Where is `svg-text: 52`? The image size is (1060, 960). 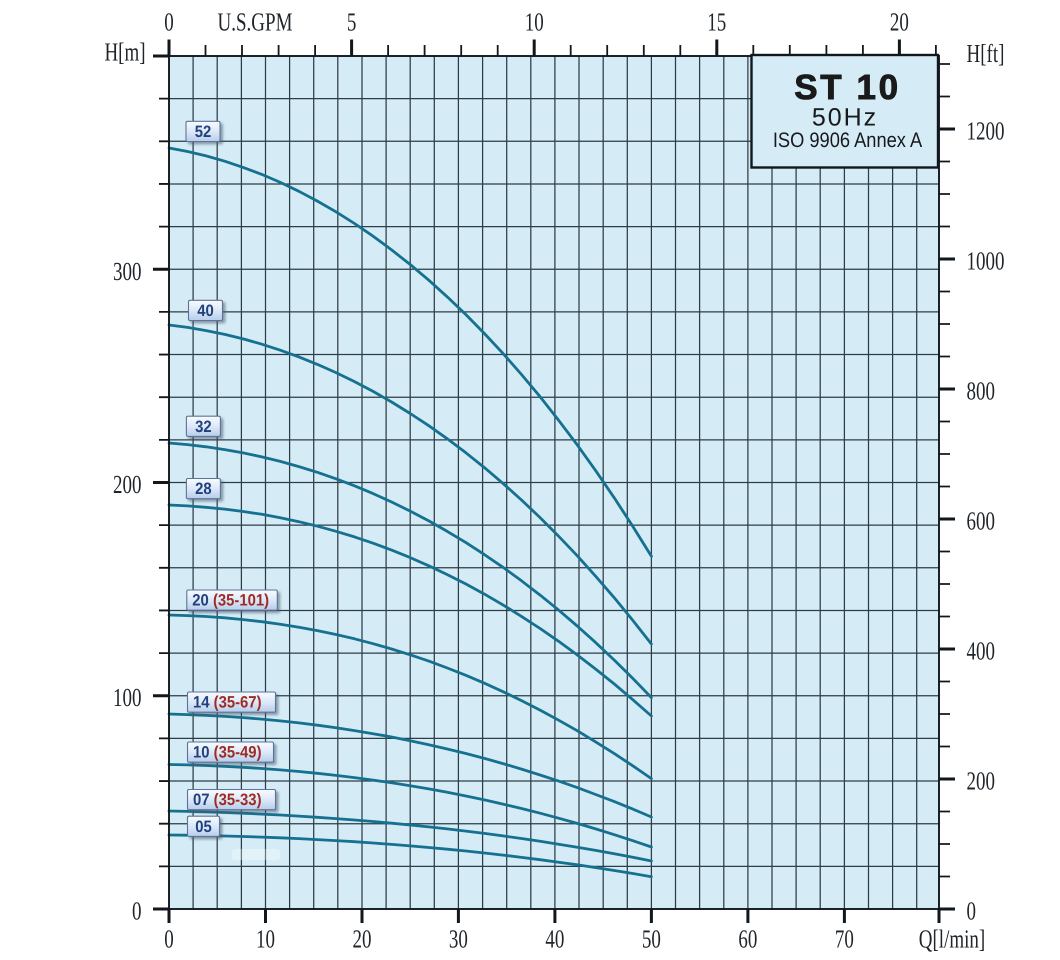 svg-text: 52 is located at coordinates (203, 132).